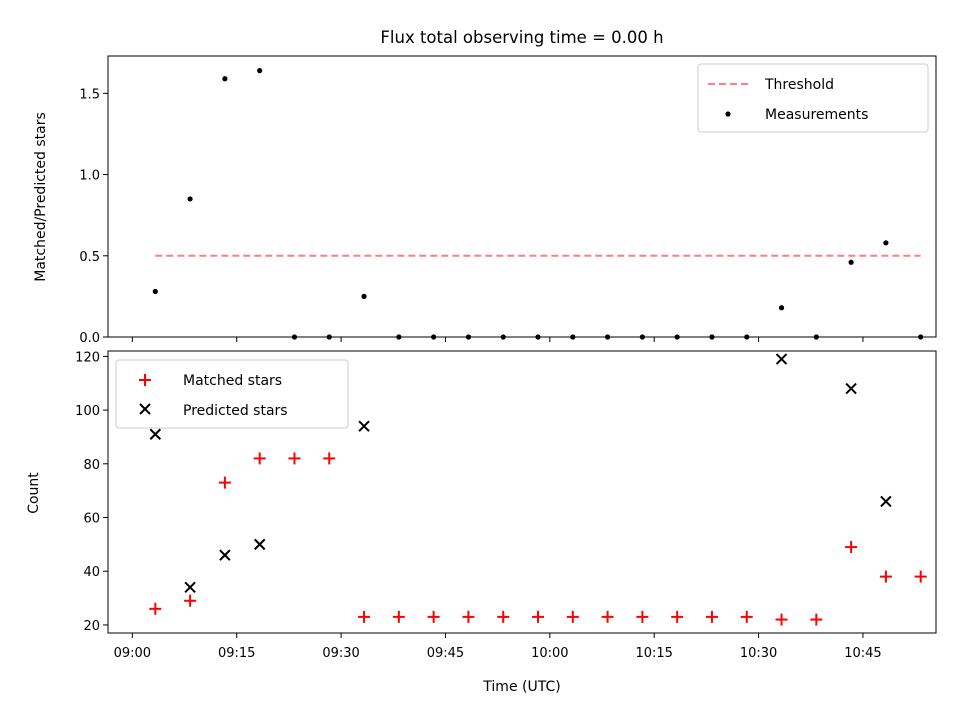 Image resolution: width=960 pixels, height=724 pixels. I want to click on bottom-panel-x-ticks: 09:00 09:15 09:30 09:45 10:00 10:15 10:30 10:45, so click(498, 647).